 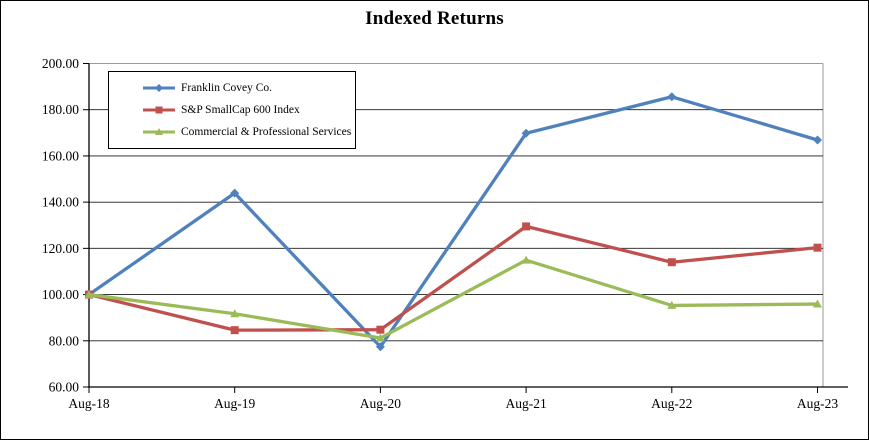 I want to click on x-axis-tick-label: Aug-23, so click(x=817, y=403).